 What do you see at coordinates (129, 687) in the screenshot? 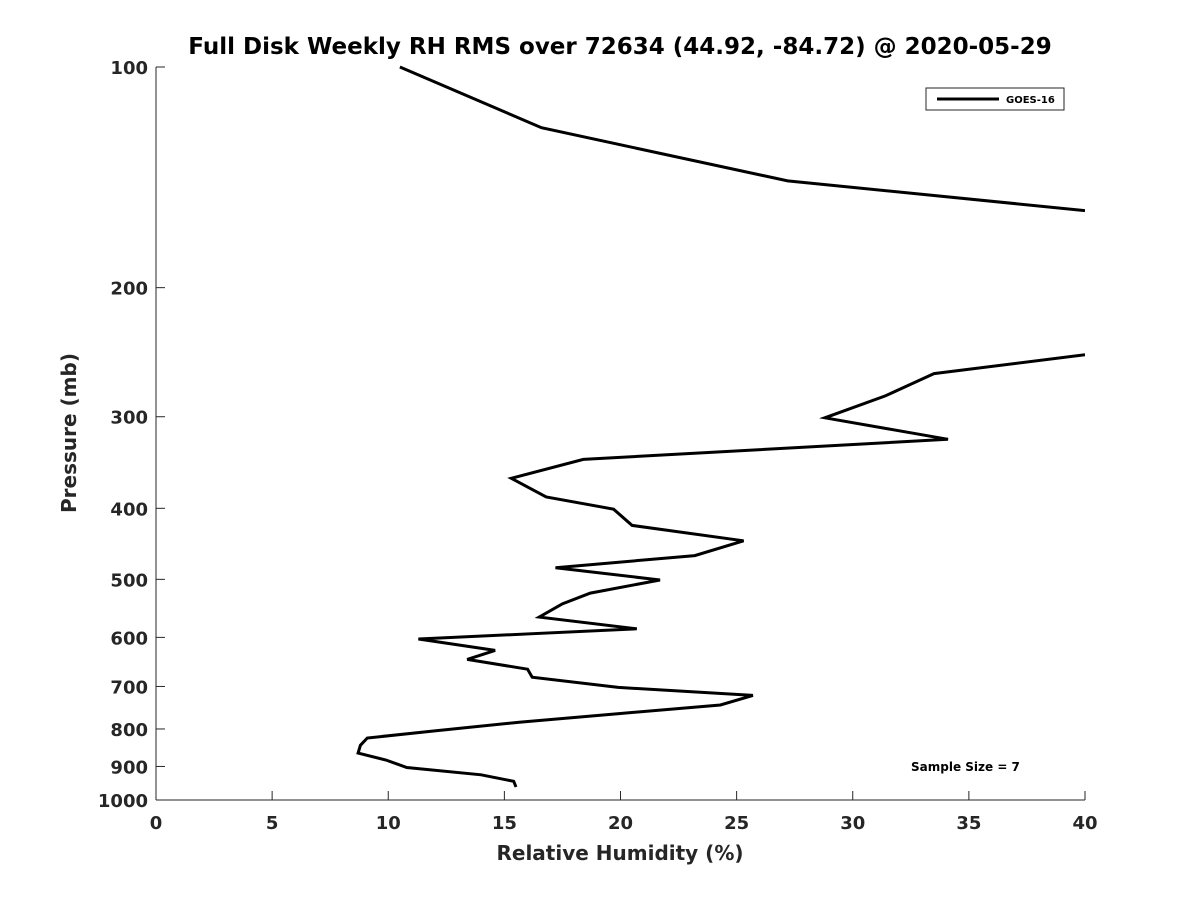
I see `y-tick-label: 700` at bounding box center [129, 687].